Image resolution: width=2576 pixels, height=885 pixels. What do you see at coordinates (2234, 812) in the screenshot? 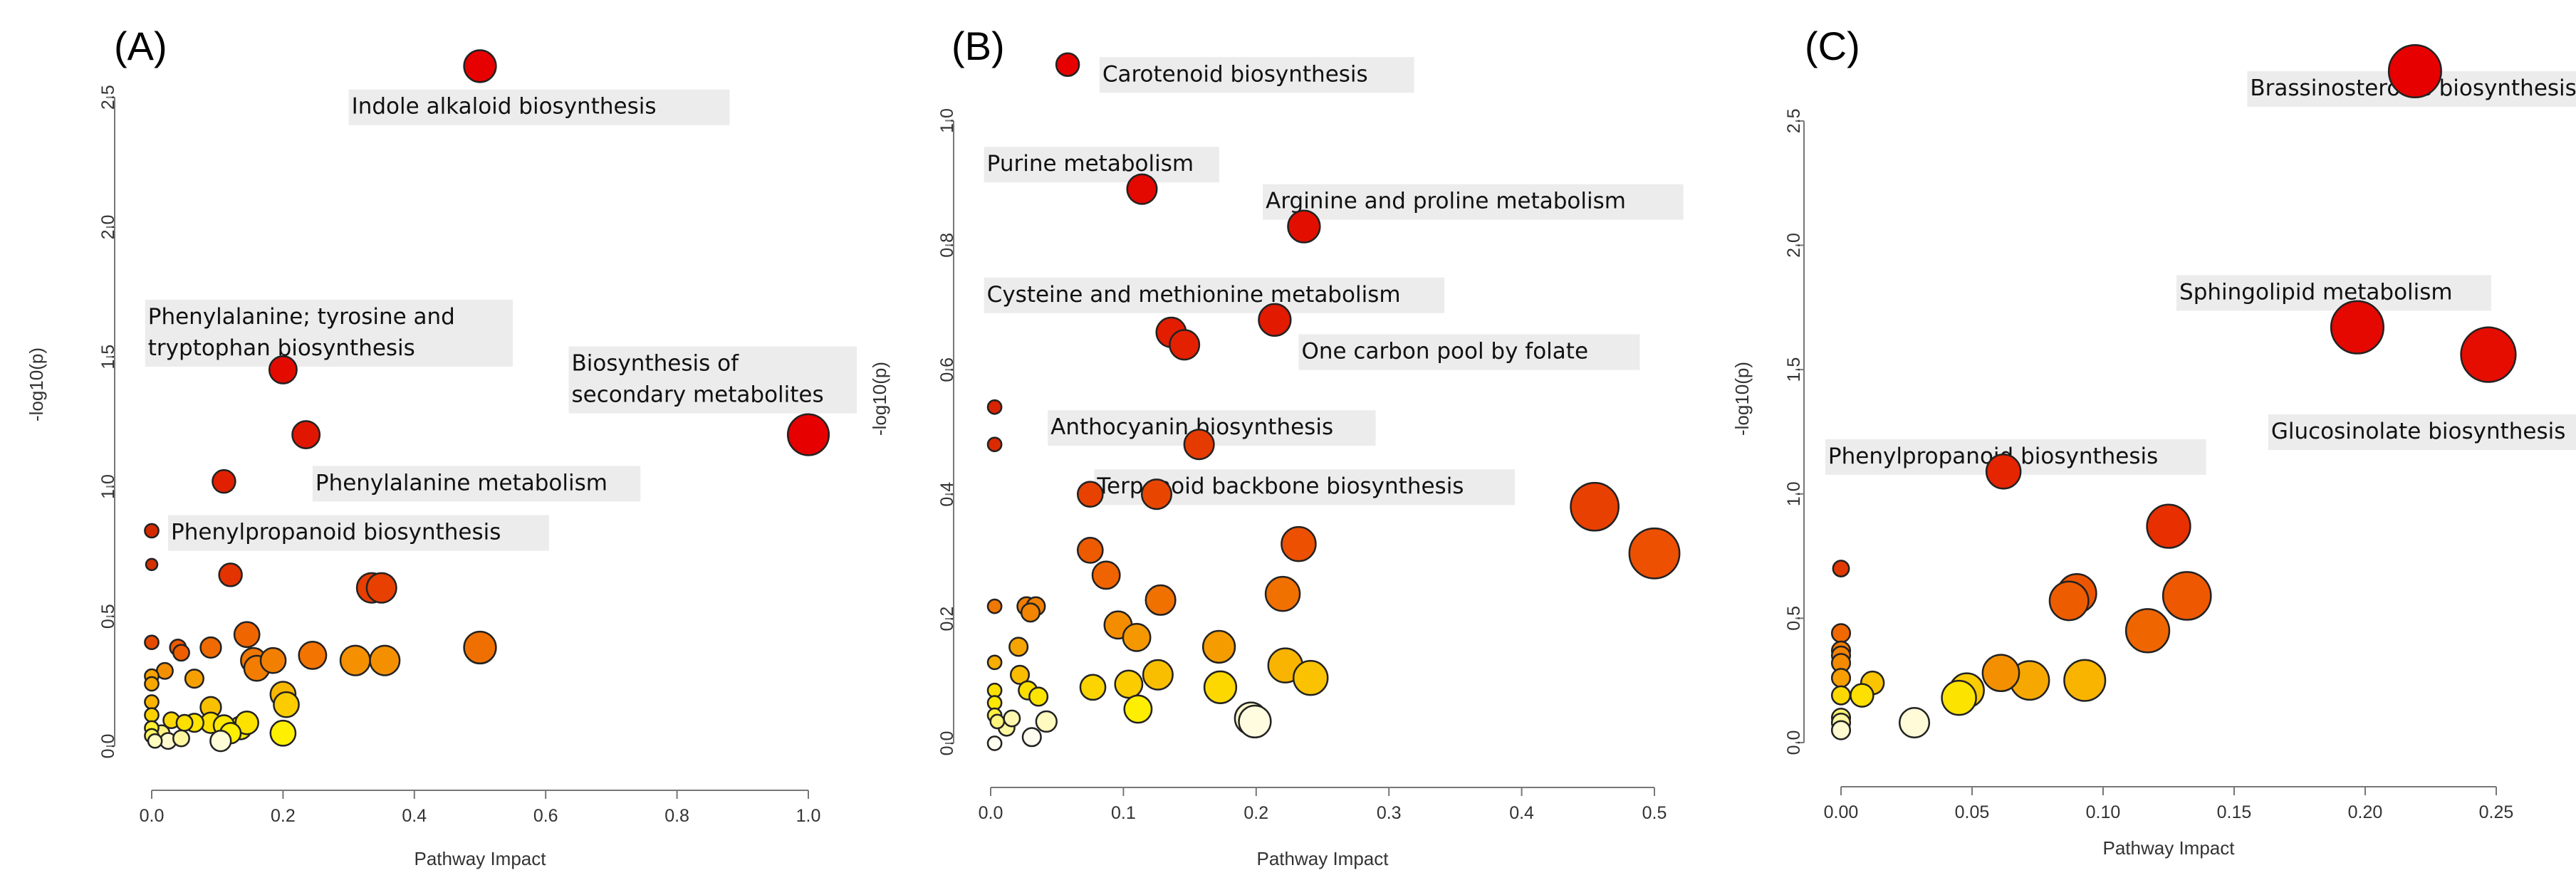
I see `x-tick-label: 0.15` at bounding box center [2234, 812].